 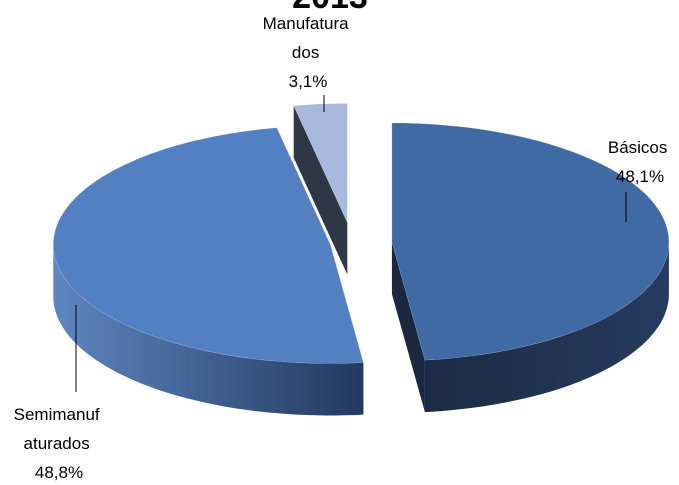 I want to click on data-label-basicos-category: Básicos, so click(x=638, y=147).